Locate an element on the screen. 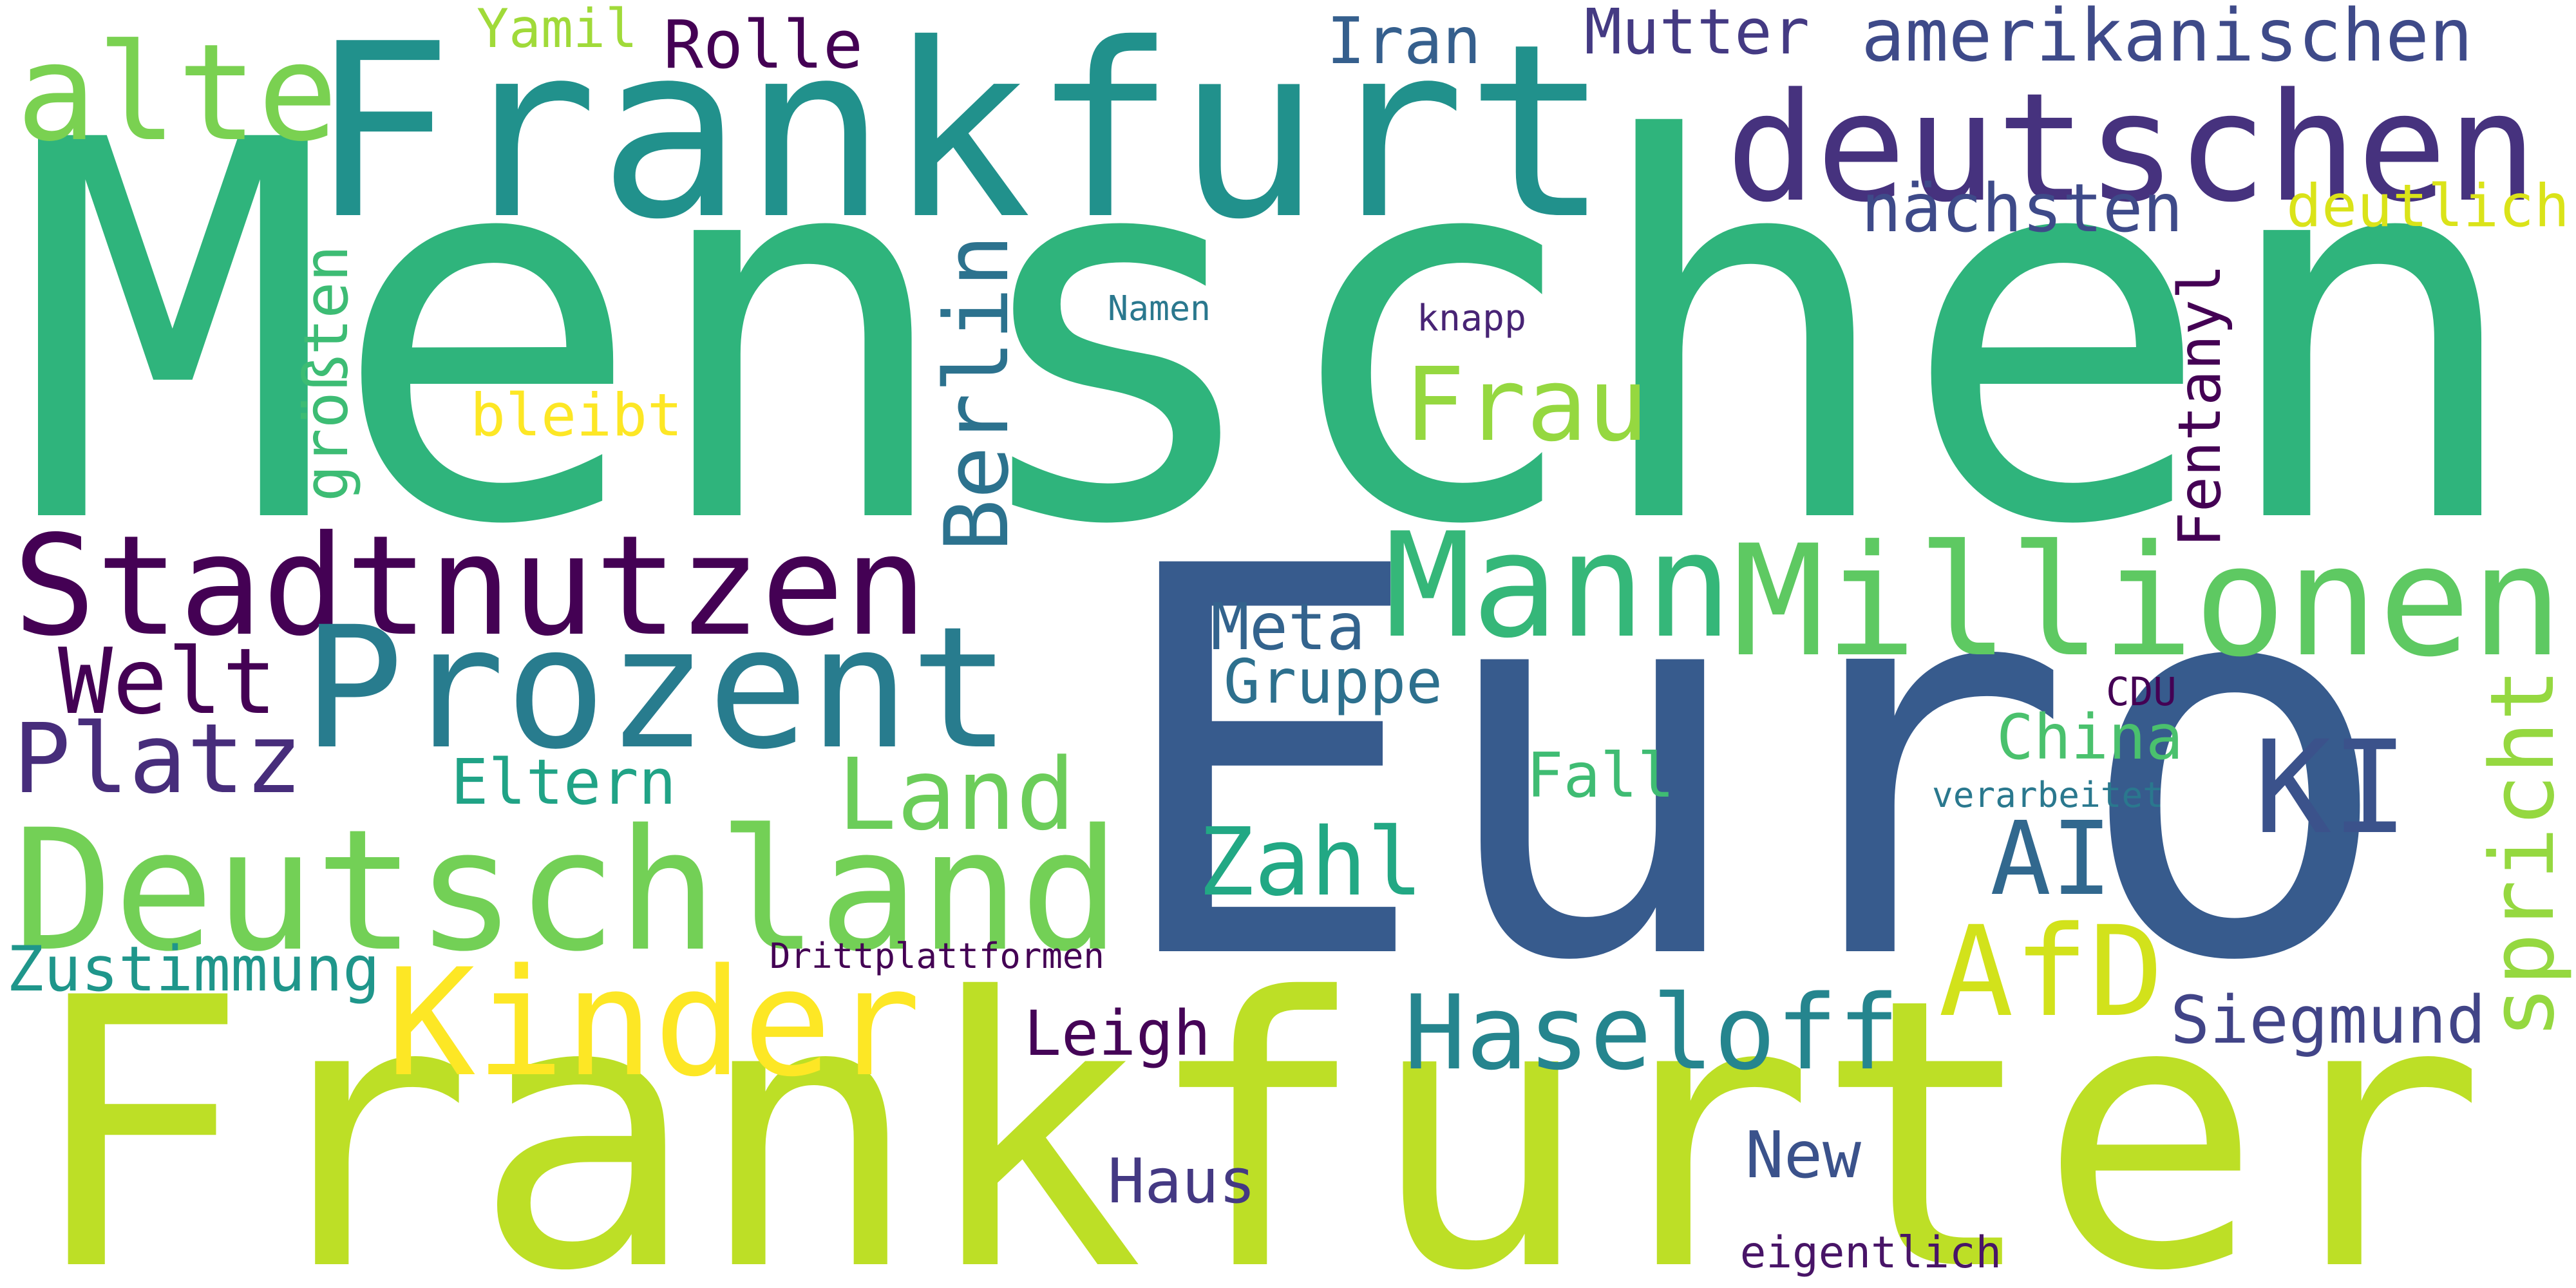 The width and height of the screenshot is (2576, 1288). word-knapp: knapp is located at coordinates (1471, 318).